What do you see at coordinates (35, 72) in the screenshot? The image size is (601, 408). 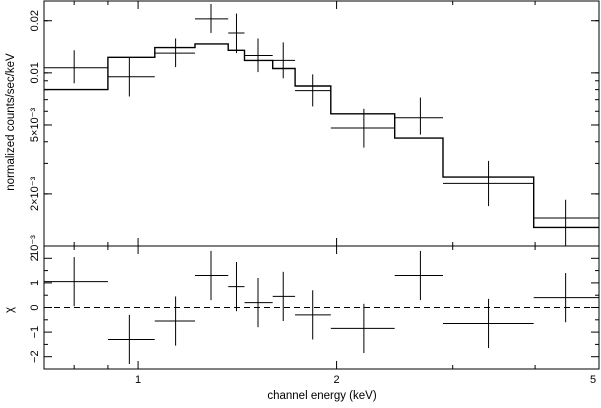 I see `spectrum-y-tick-label: 0.01` at bounding box center [35, 72].